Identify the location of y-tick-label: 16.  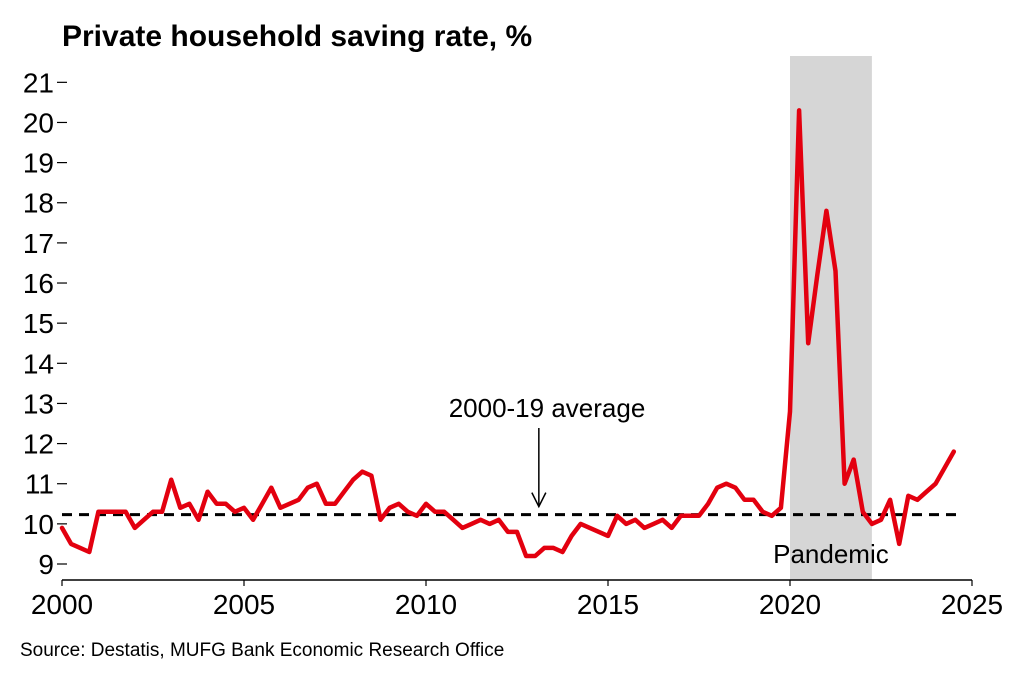
(38, 283).